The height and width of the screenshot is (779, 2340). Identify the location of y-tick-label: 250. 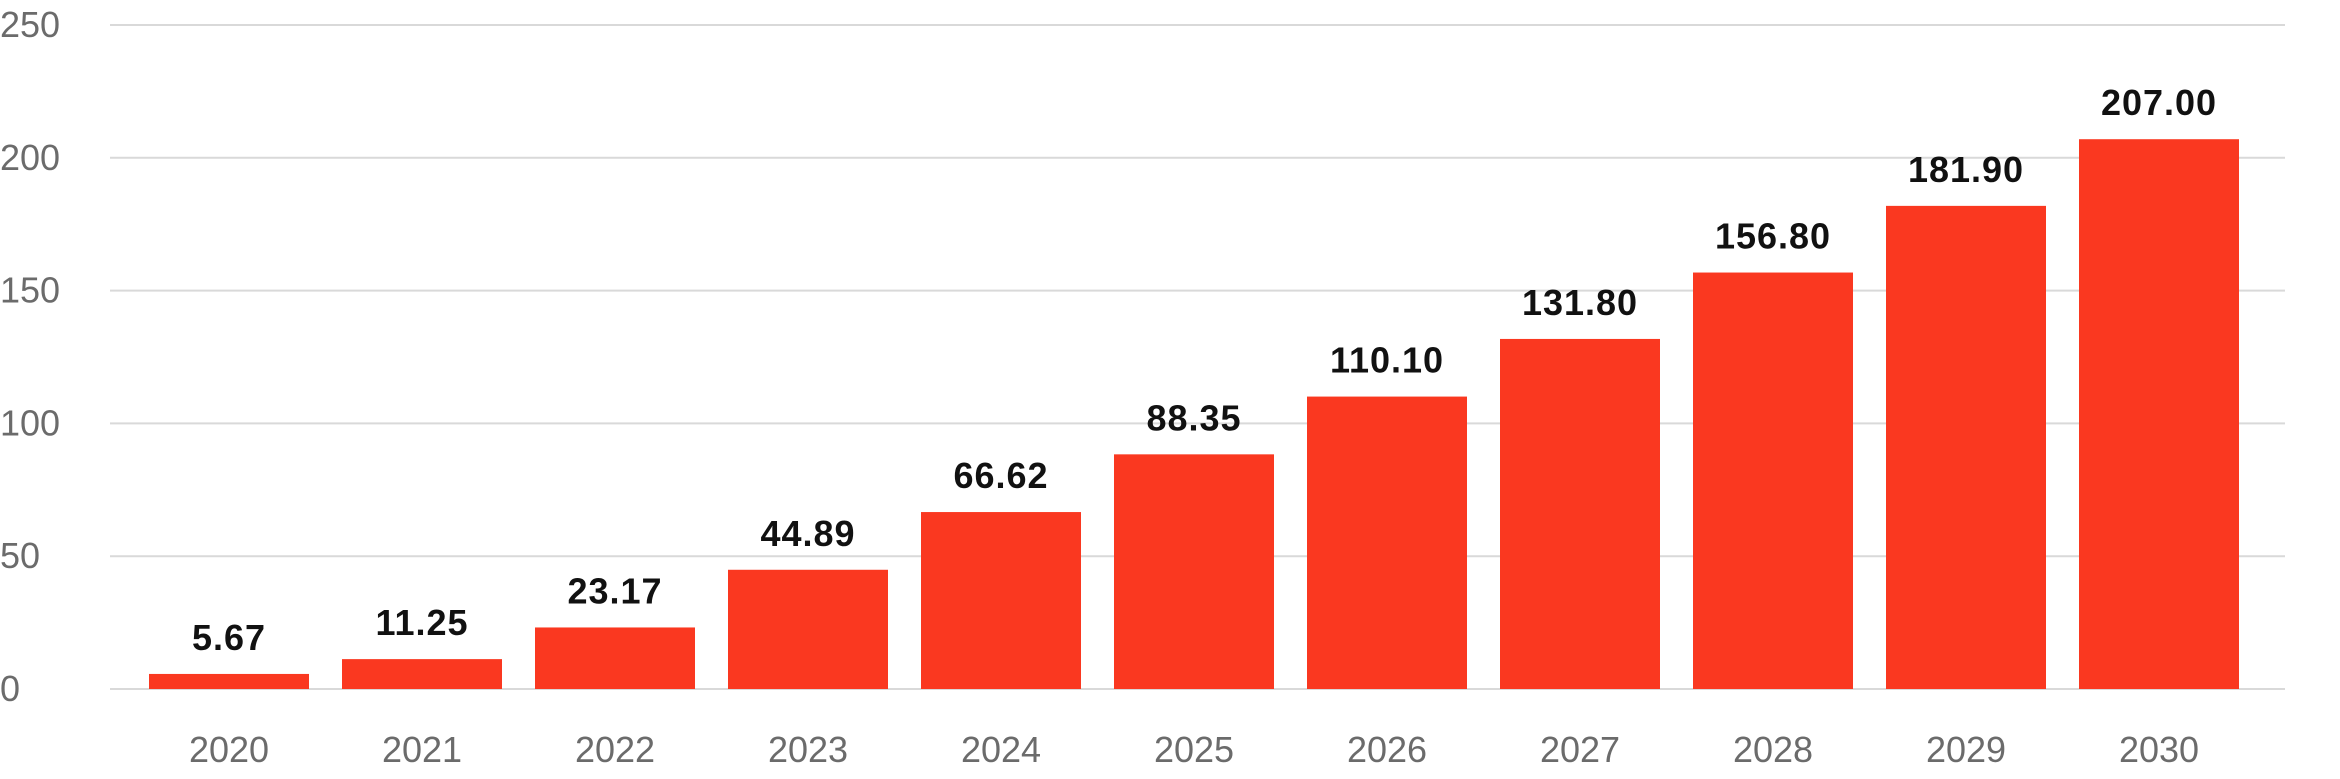
(30, 24).